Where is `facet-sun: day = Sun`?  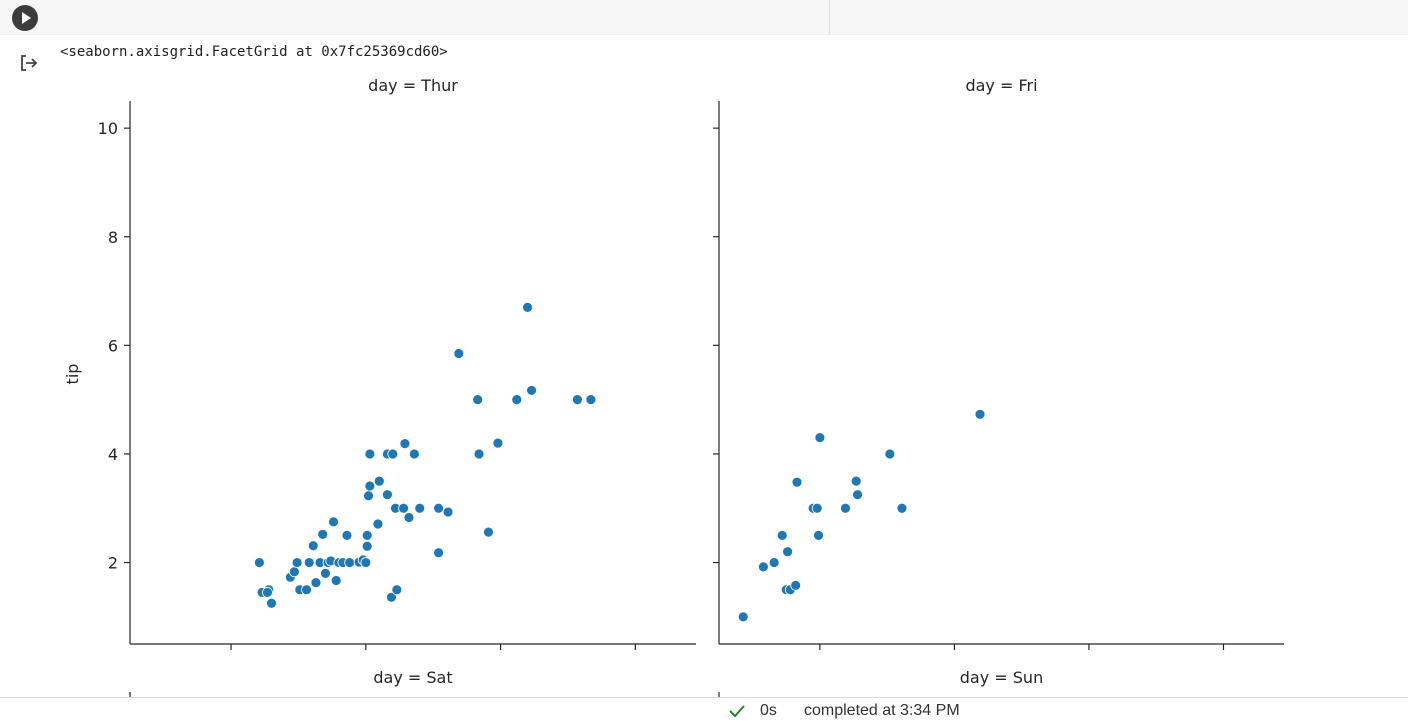 facet-sun: day = Sun is located at coordinates (880, 682).